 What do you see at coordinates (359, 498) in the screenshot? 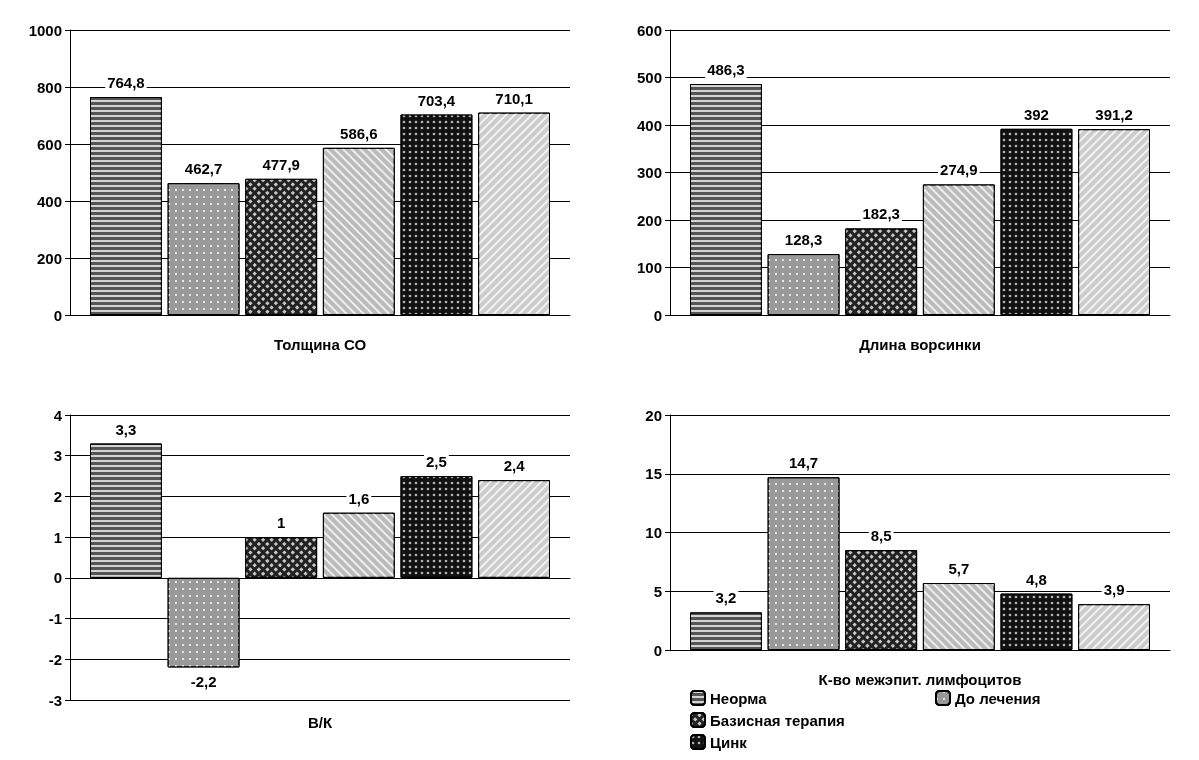
I see `data-label: 1,6` at bounding box center [359, 498].